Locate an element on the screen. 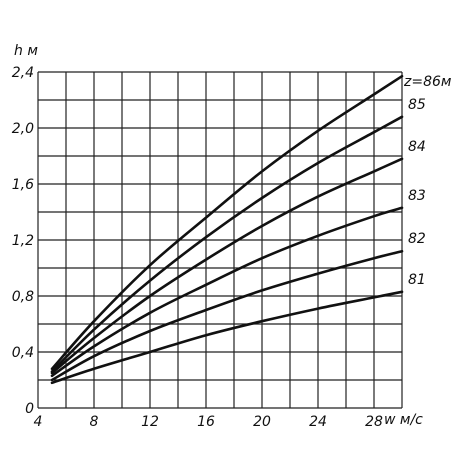 The height and width of the screenshot is (454, 456). x-tick-label: 8 is located at coordinates (94, 422).